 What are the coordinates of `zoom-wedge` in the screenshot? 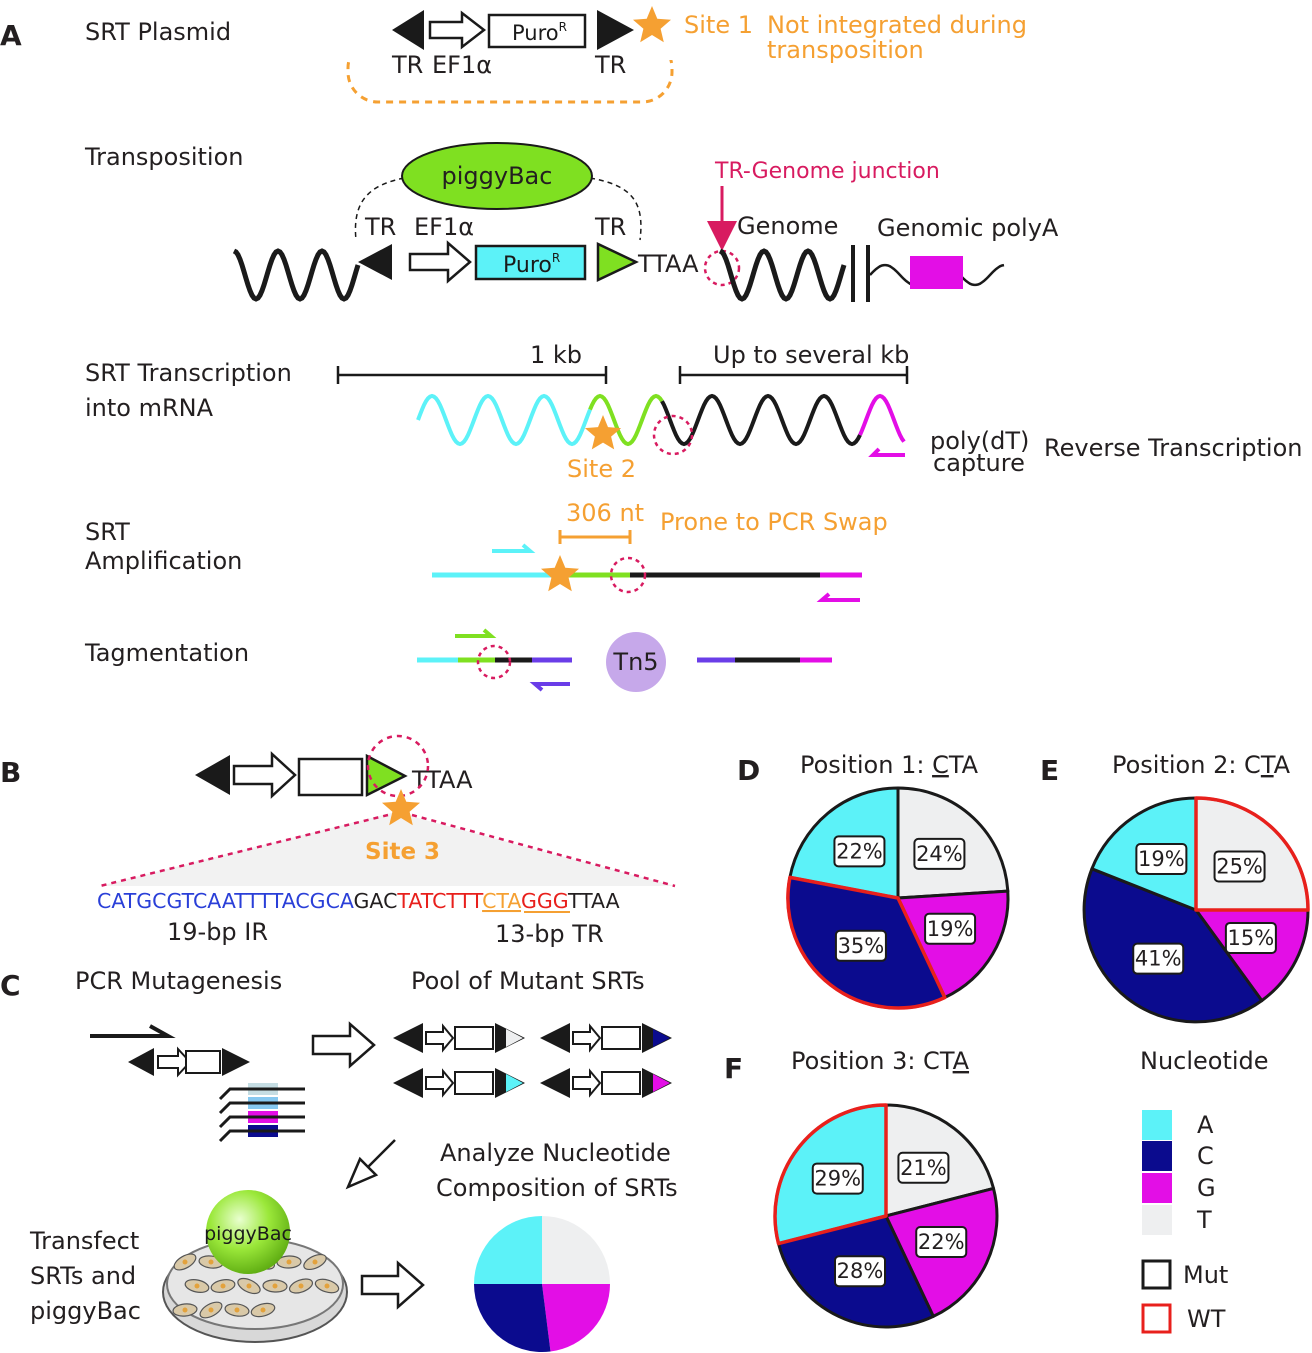 It's located at (387, 849).